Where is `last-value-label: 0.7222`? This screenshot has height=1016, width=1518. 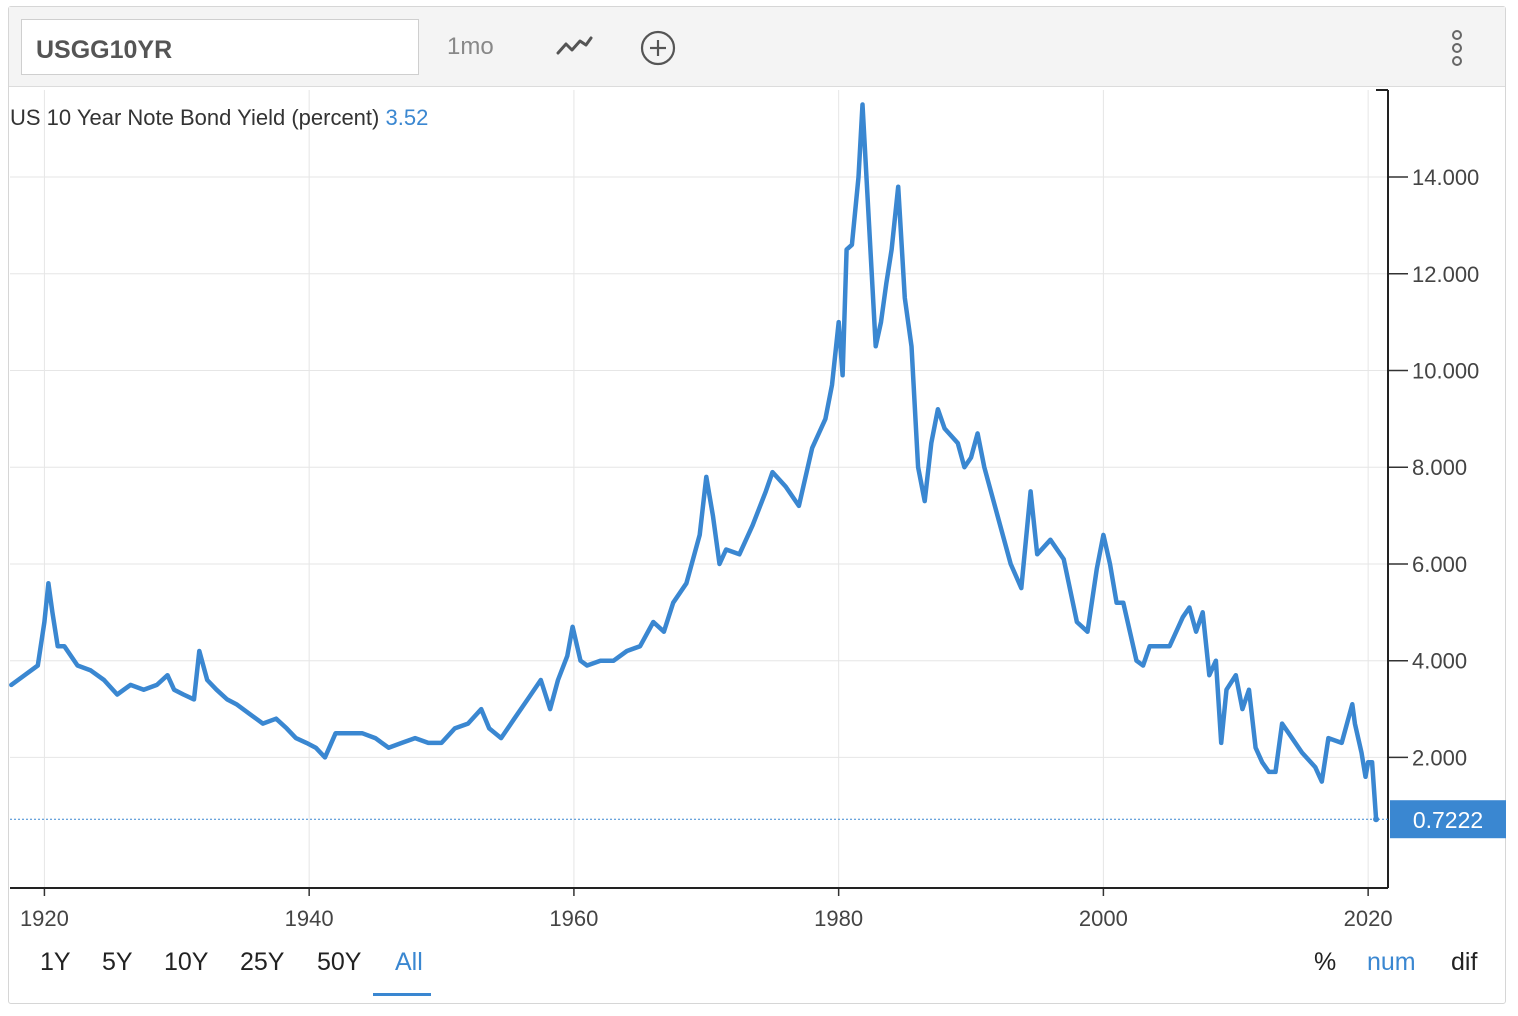 last-value-label: 0.7222 is located at coordinates (1448, 820).